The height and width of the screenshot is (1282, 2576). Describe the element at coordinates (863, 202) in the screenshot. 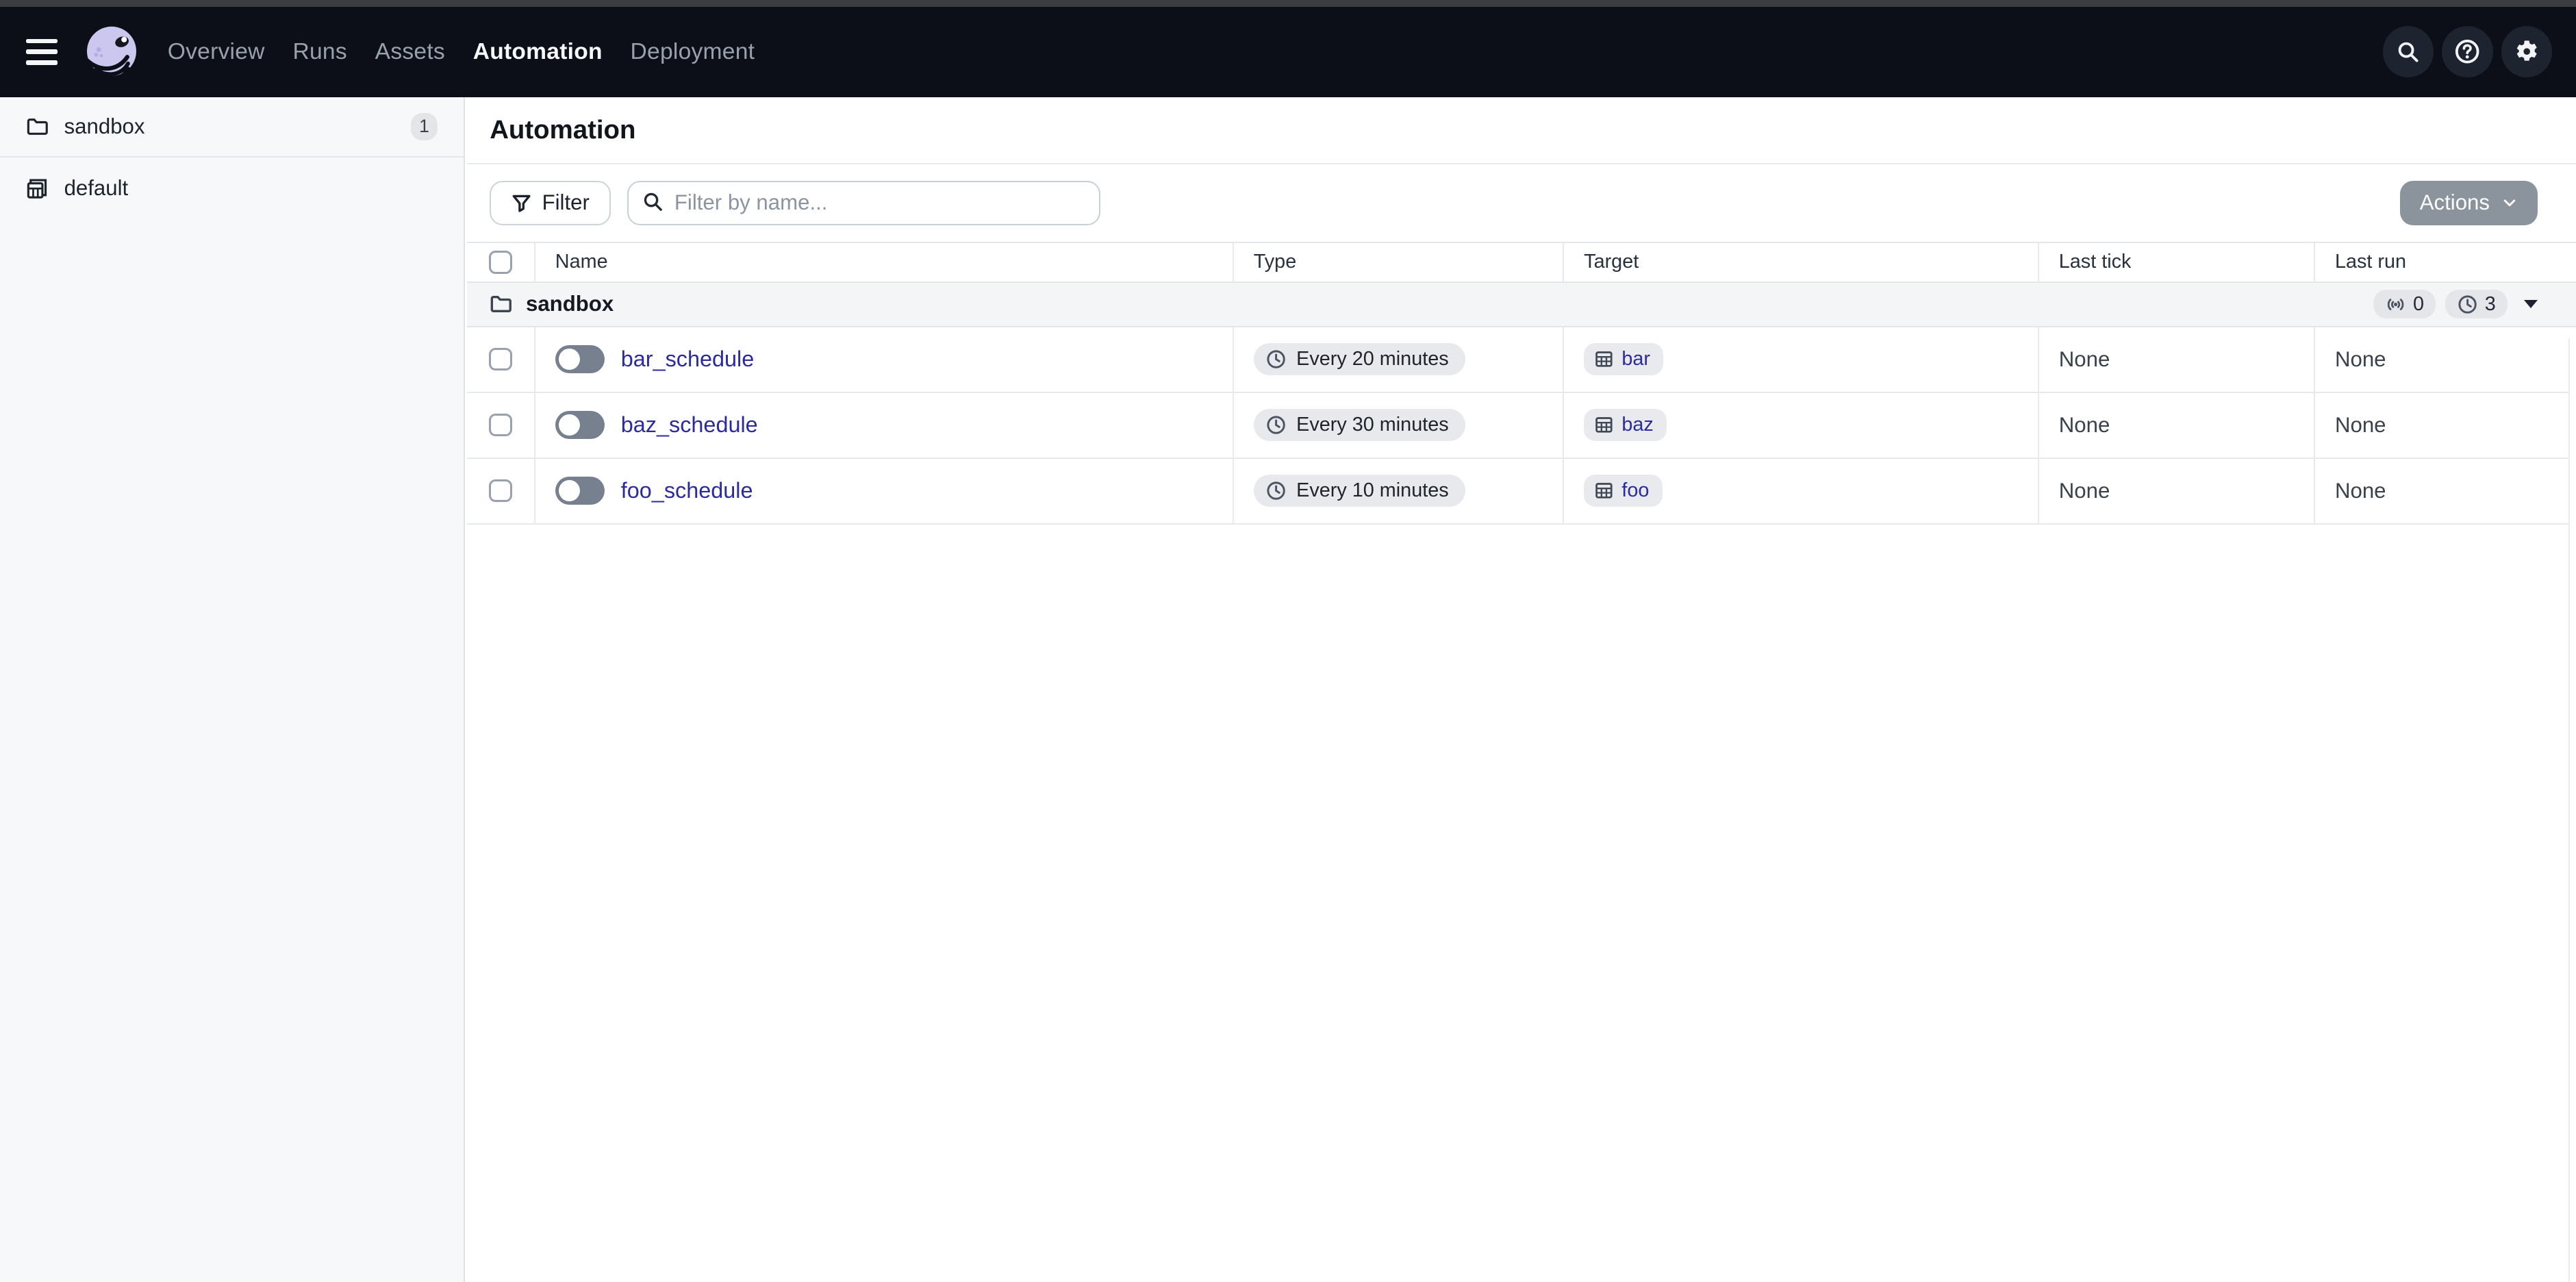

I see `filter-by-name-input` at that location.